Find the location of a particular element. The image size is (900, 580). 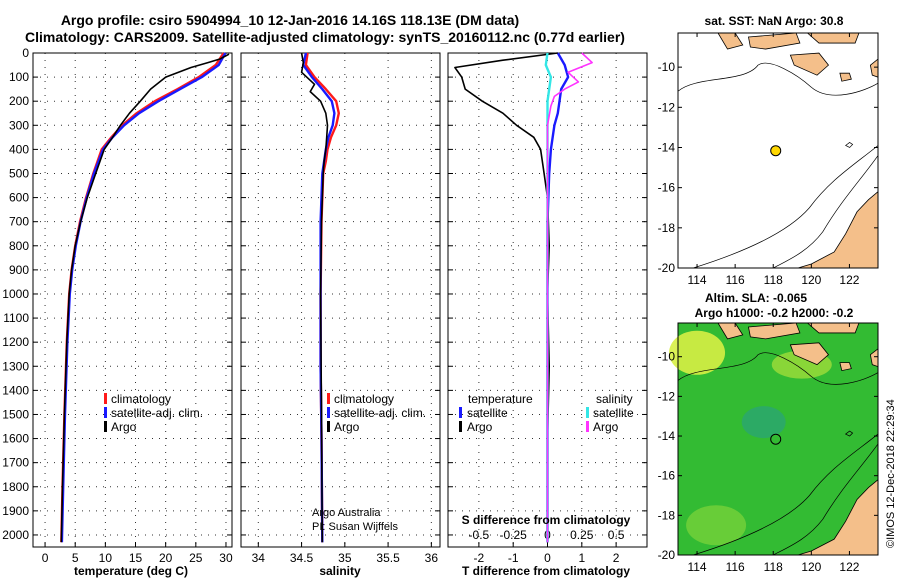

y-tick-label: 600 is located at coordinates (19, 198).